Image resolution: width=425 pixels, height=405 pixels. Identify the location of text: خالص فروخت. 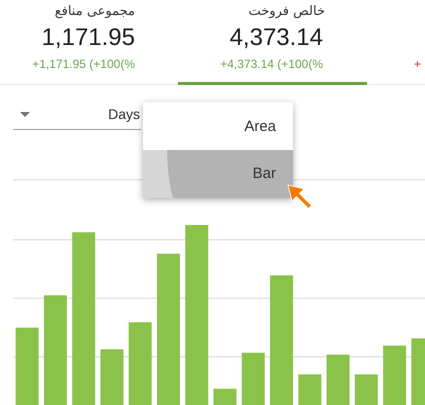
(286, 11).